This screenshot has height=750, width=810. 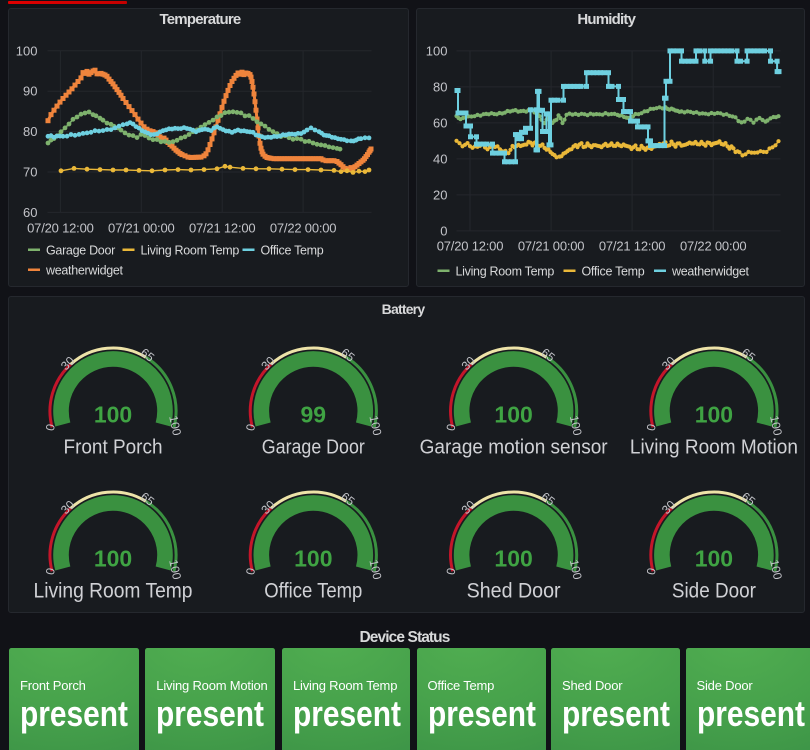 I want to click on svg-text: Garage motion sensor, so click(x=514, y=448).